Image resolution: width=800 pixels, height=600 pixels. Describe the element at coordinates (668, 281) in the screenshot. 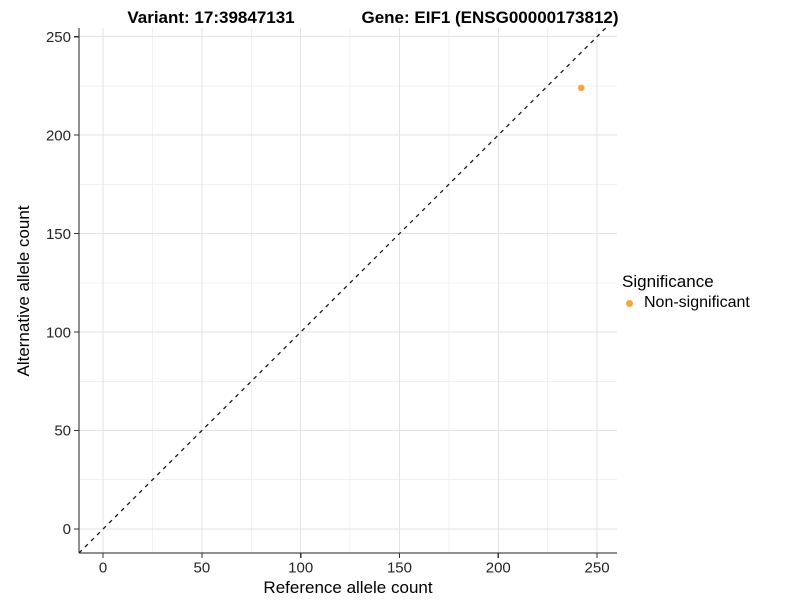

I see `legend-title: Significance` at that location.